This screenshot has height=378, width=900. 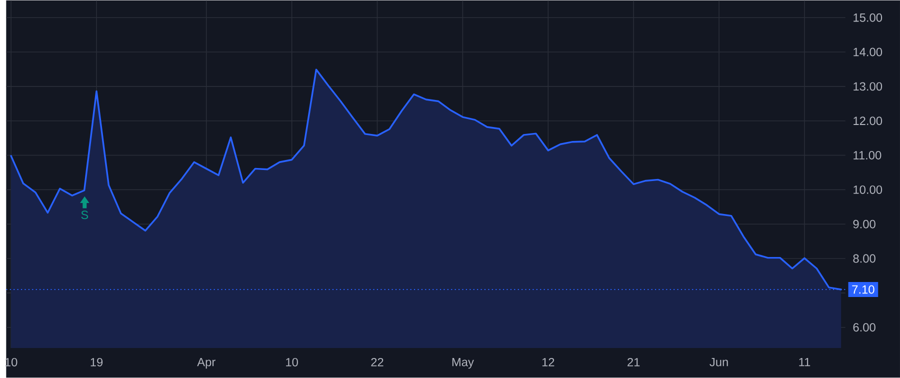 I want to click on x-tick-label: 22, so click(x=377, y=362).